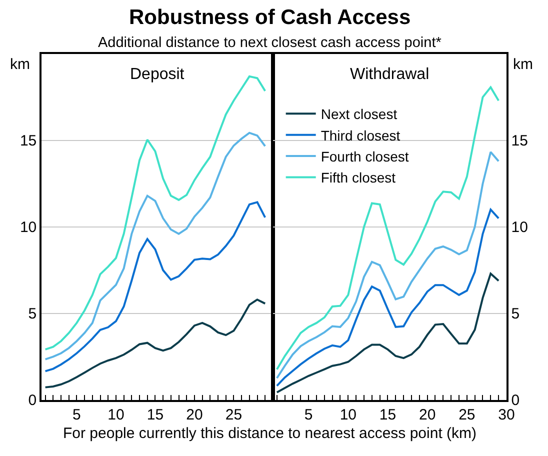 Image resolution: width=548 pixels, height=456 pixels. Describe the element at coordinates (270, 43) in the screenshot. I see `chart-subtitle: Additional distance to next closest cash access point*` at that location.